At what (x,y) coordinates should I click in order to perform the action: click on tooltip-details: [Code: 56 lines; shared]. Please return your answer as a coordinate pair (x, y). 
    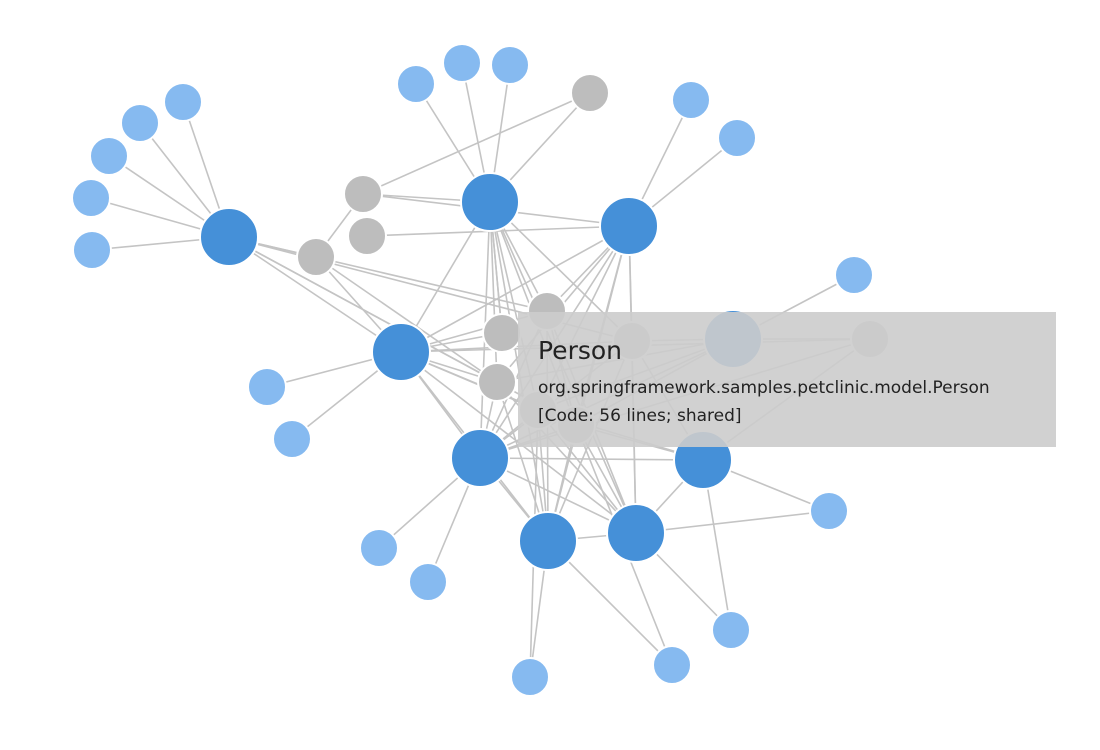
    Looking at the image, I should click on (640, 416).